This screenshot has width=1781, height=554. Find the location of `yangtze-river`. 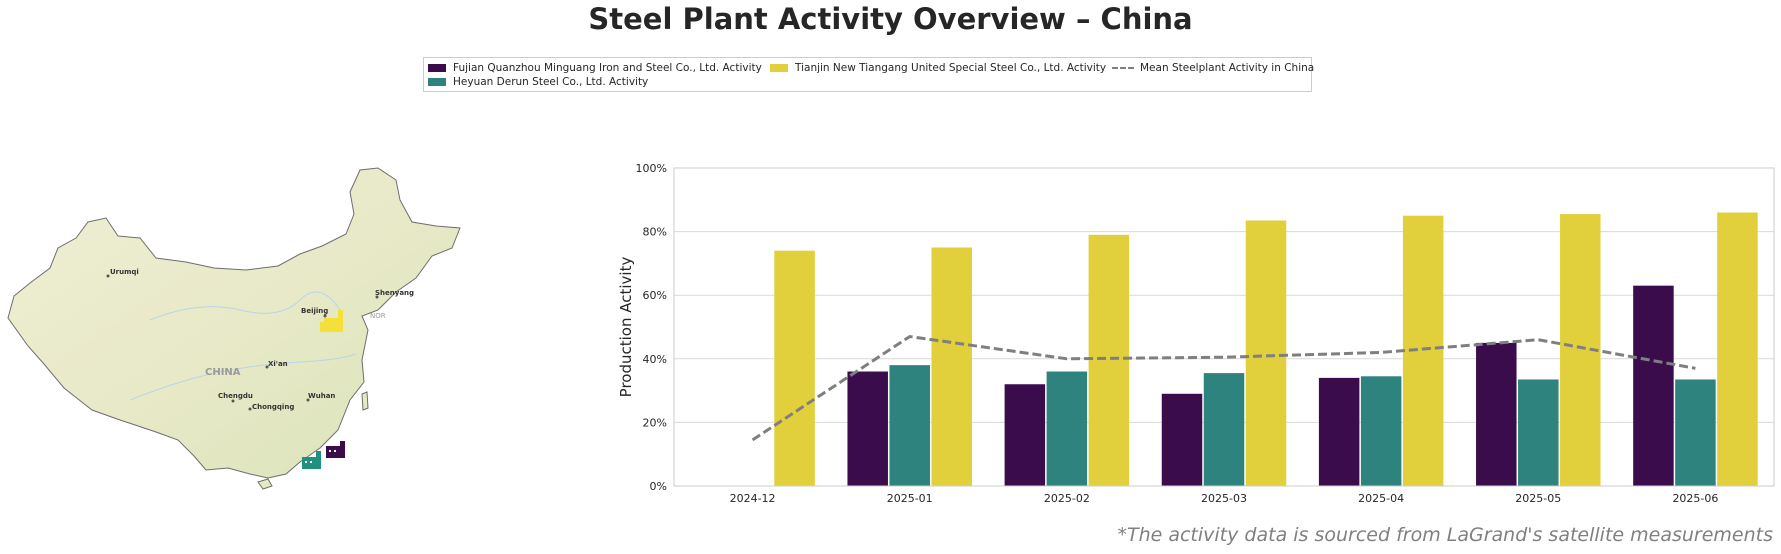

yangtze-river is located at coordinates (243, 377).